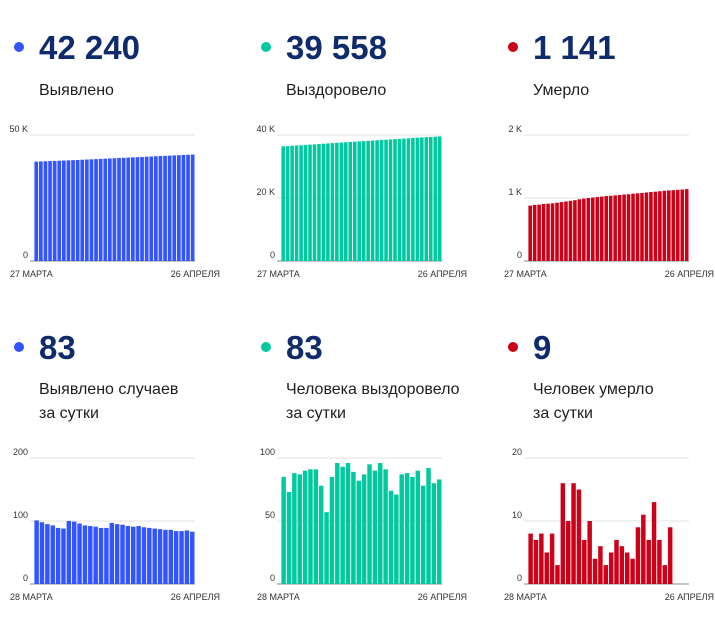 The width and height of the screenshot is (715, 628). Describe the element at coordinates (69, 413) in the screenshot. I see `detected-daily-label-line2: за сутки` at that location.